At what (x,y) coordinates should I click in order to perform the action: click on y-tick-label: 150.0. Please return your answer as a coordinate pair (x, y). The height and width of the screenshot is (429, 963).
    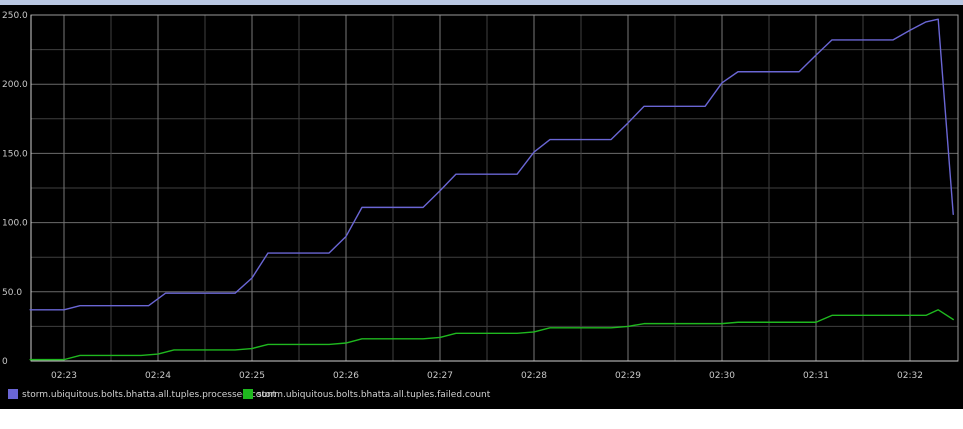
    Looking at the image, I should click on (15, 154).